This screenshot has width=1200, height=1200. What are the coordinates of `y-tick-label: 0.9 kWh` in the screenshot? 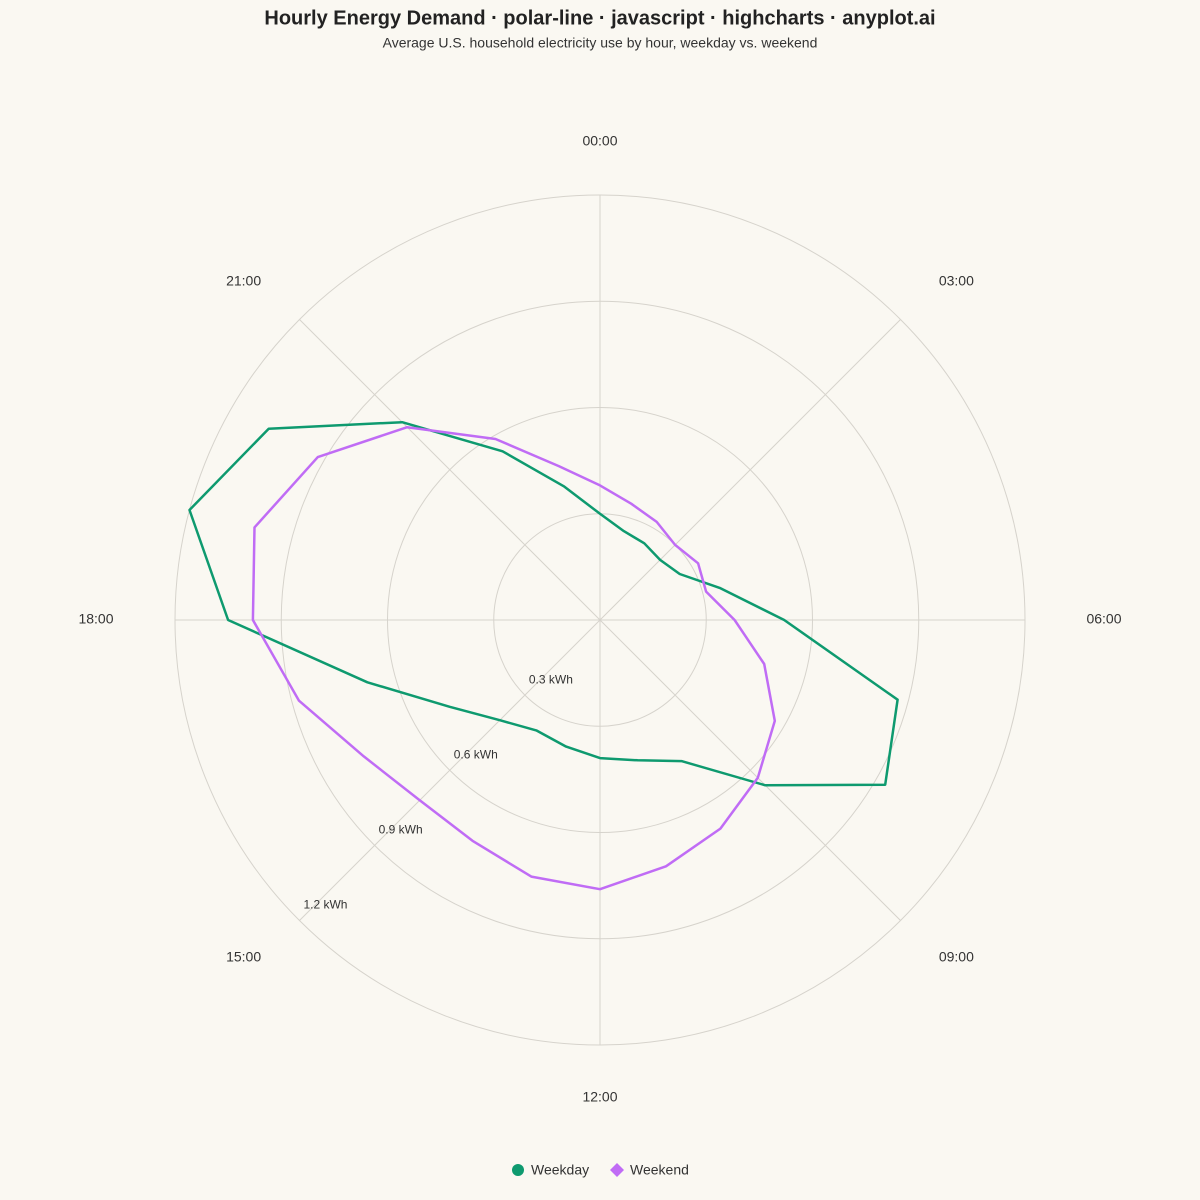 It's located at (401, 830).